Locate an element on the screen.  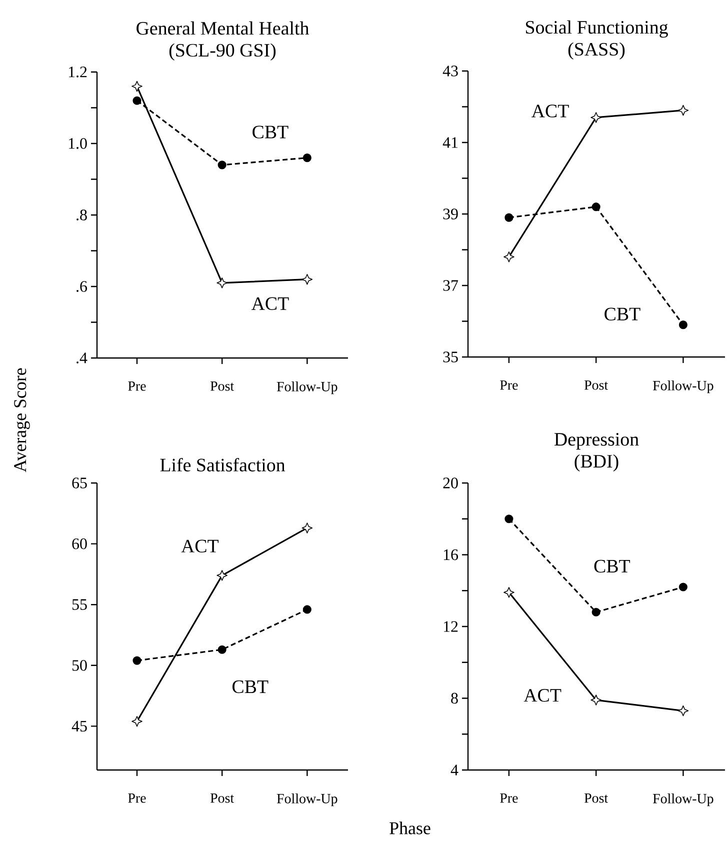
y-tick-label: 55 is located at coordinates (79, 604).